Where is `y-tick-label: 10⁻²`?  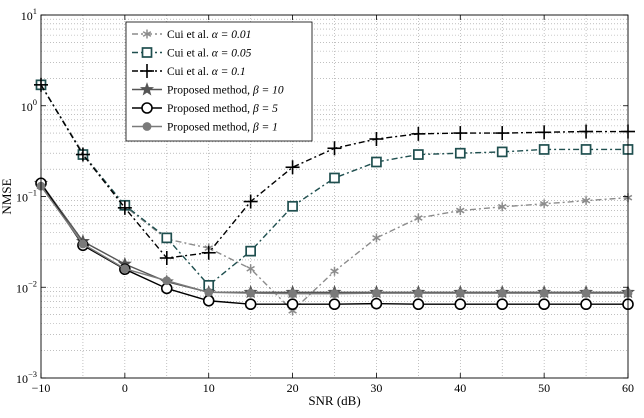
y-tick-label: 10⁻² is located at coordinates (26, 286).